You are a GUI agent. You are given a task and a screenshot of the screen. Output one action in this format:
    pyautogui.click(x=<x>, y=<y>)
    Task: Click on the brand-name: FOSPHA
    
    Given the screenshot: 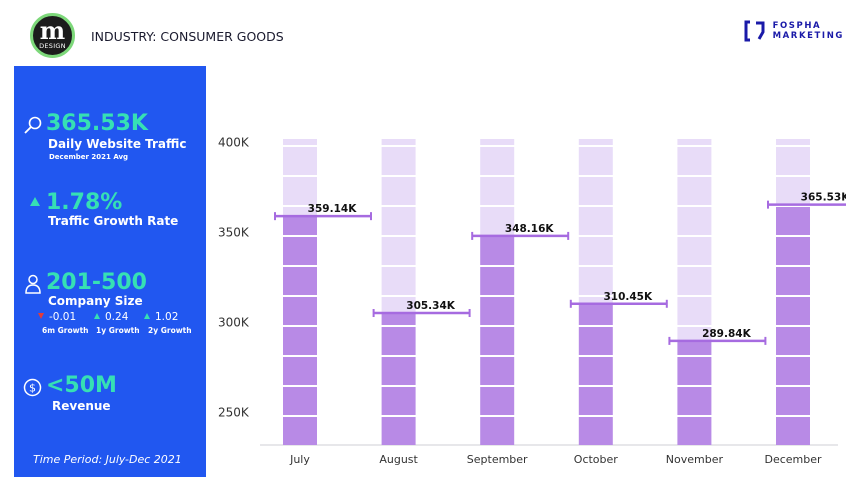 What is the action you would take?
    pyautogui.click(x=797, y=26)
    